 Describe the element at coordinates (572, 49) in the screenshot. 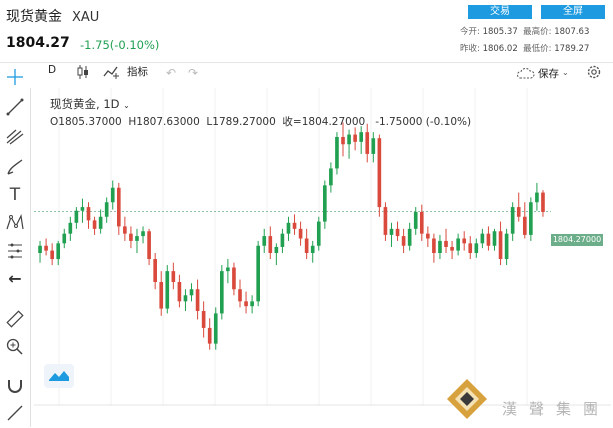

I see `low-value: 1789.27` at that location.